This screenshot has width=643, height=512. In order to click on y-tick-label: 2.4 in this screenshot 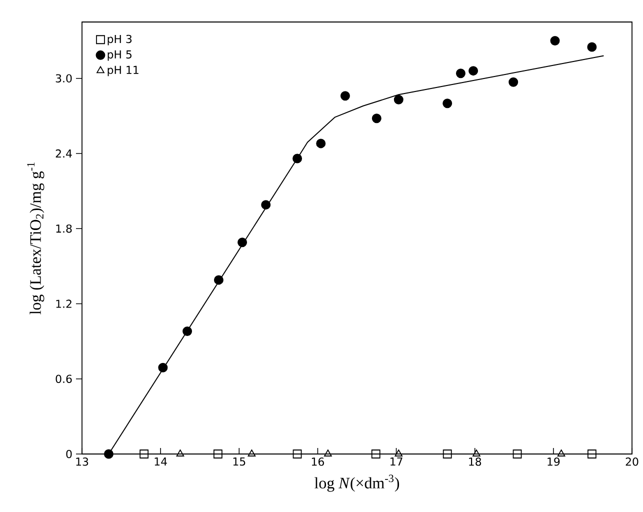, I will do `click(64, 153)`.